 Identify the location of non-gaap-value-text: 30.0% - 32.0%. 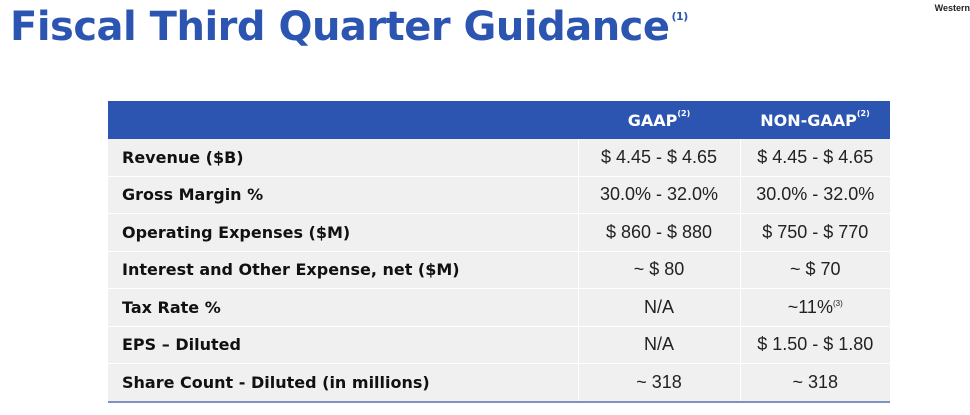
(815, 194).